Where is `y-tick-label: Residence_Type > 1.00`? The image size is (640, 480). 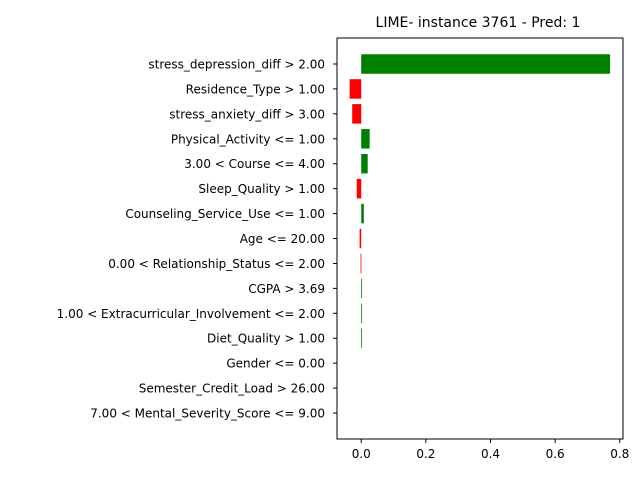 y-tick-label: Residence_Type > 1.00 is located at coordinates (255, 89).